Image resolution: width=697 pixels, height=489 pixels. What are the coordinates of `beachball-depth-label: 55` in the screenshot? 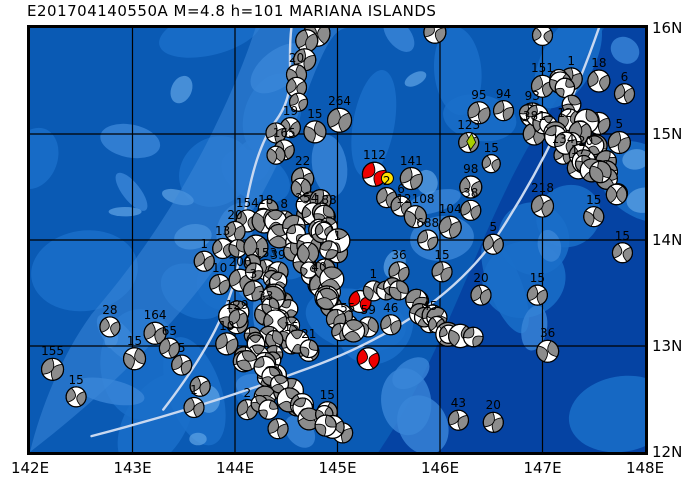 It's located at (348, 307).